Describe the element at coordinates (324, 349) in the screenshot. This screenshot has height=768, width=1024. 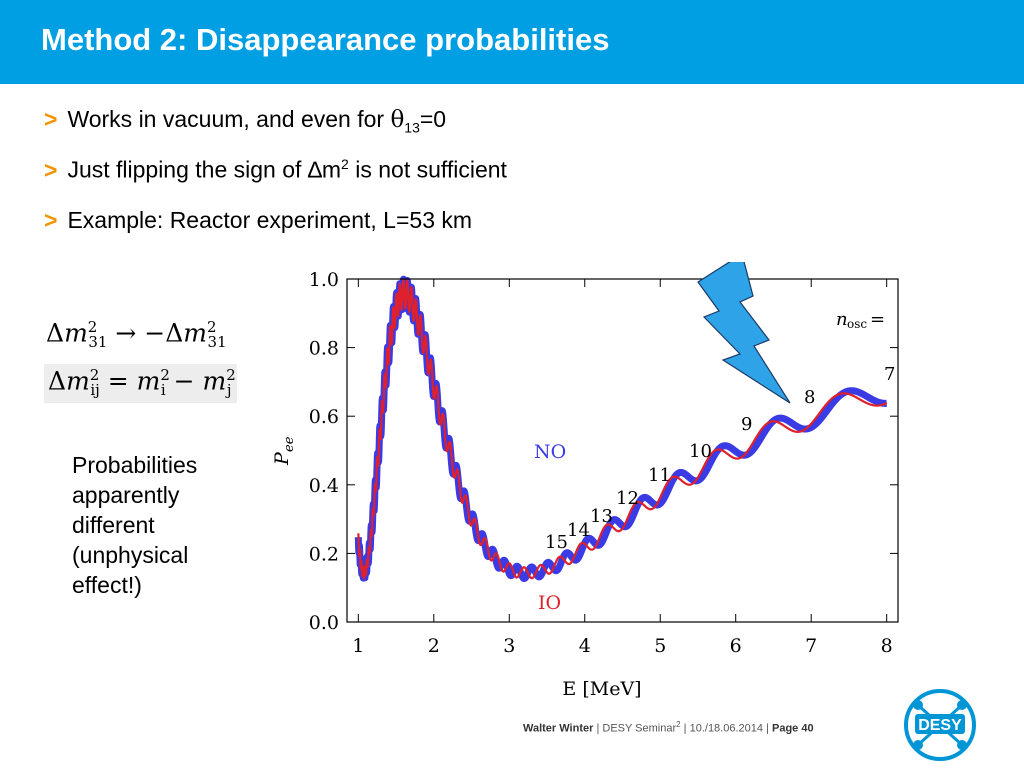
I see `y-tick-label: 0.8` at that location.